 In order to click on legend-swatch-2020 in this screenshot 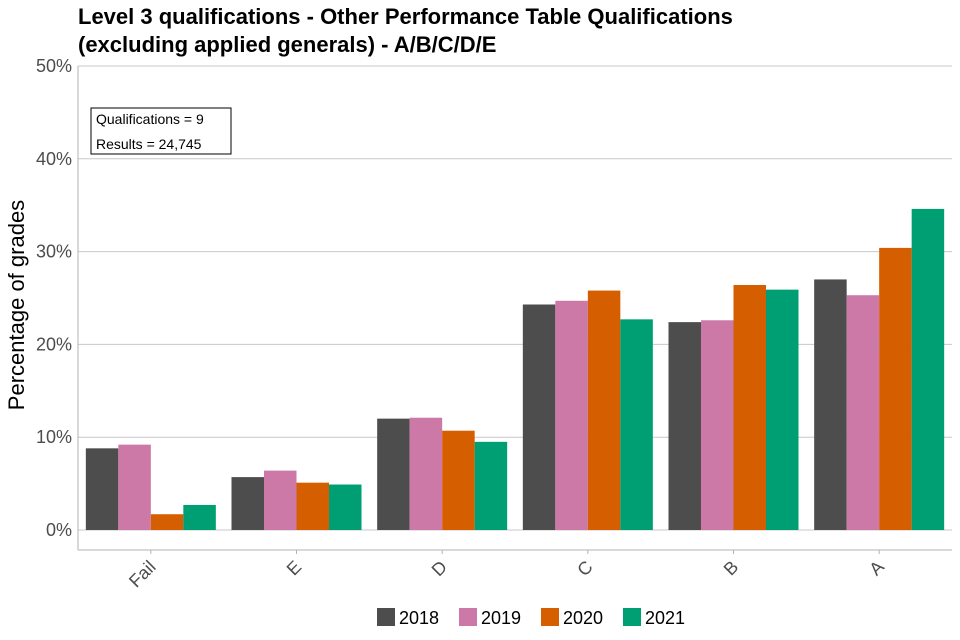, I will do `click(550, 617)`.